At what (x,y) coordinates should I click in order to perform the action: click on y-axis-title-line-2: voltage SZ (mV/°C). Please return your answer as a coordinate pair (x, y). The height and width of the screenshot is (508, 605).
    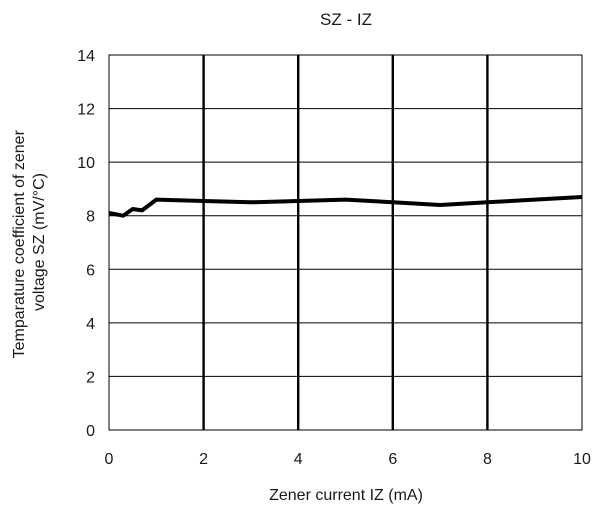
    Looking at the image, I should click on (39, 242).